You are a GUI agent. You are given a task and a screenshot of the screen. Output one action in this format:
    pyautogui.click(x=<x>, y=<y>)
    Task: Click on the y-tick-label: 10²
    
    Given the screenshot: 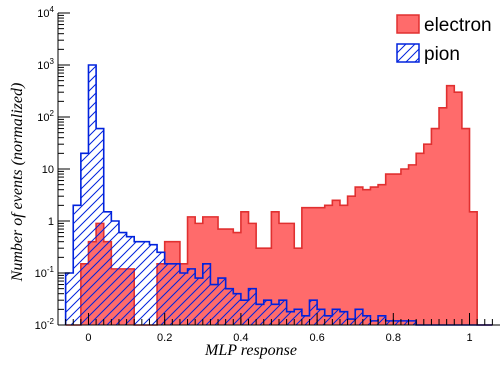 What is the action you would take?
    pyautogui.click(x=45, y=116)
    